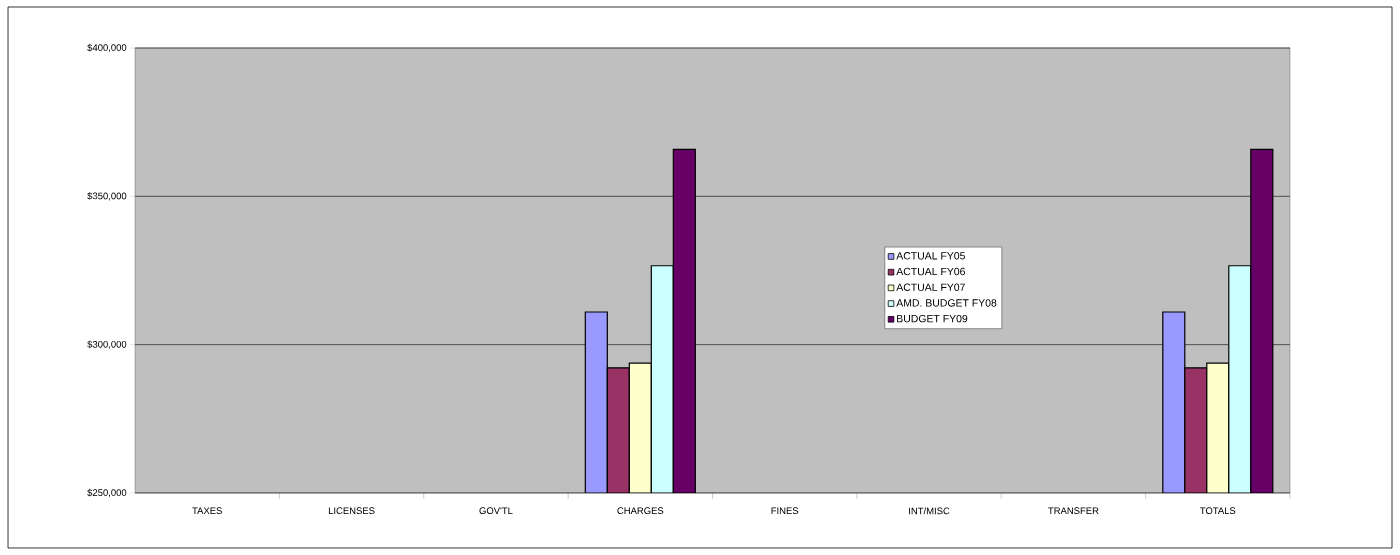 This screenshot has width=1400, height=555. Describe the element at coordinates (496, 511) in the screenshot. I see `x-tick-label: GOV'TL` at that location.